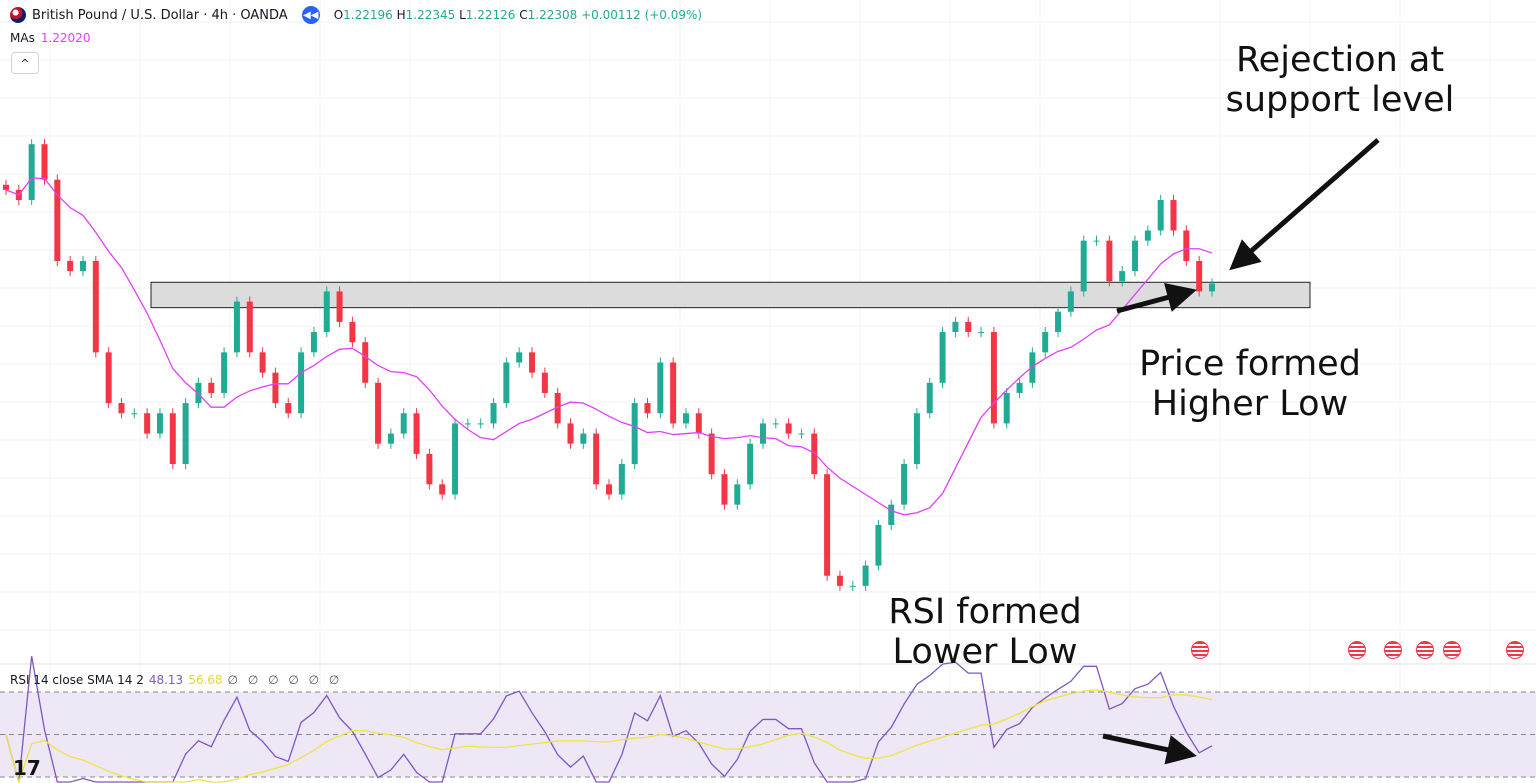 This screenshot has width=1536, height=783. What do you see at coordinates (160, 15) in the screenshot?
I see `symbol-title: British Pound / U.S. Dollar · 4h · OANDA` at bounding box center [160, 15].